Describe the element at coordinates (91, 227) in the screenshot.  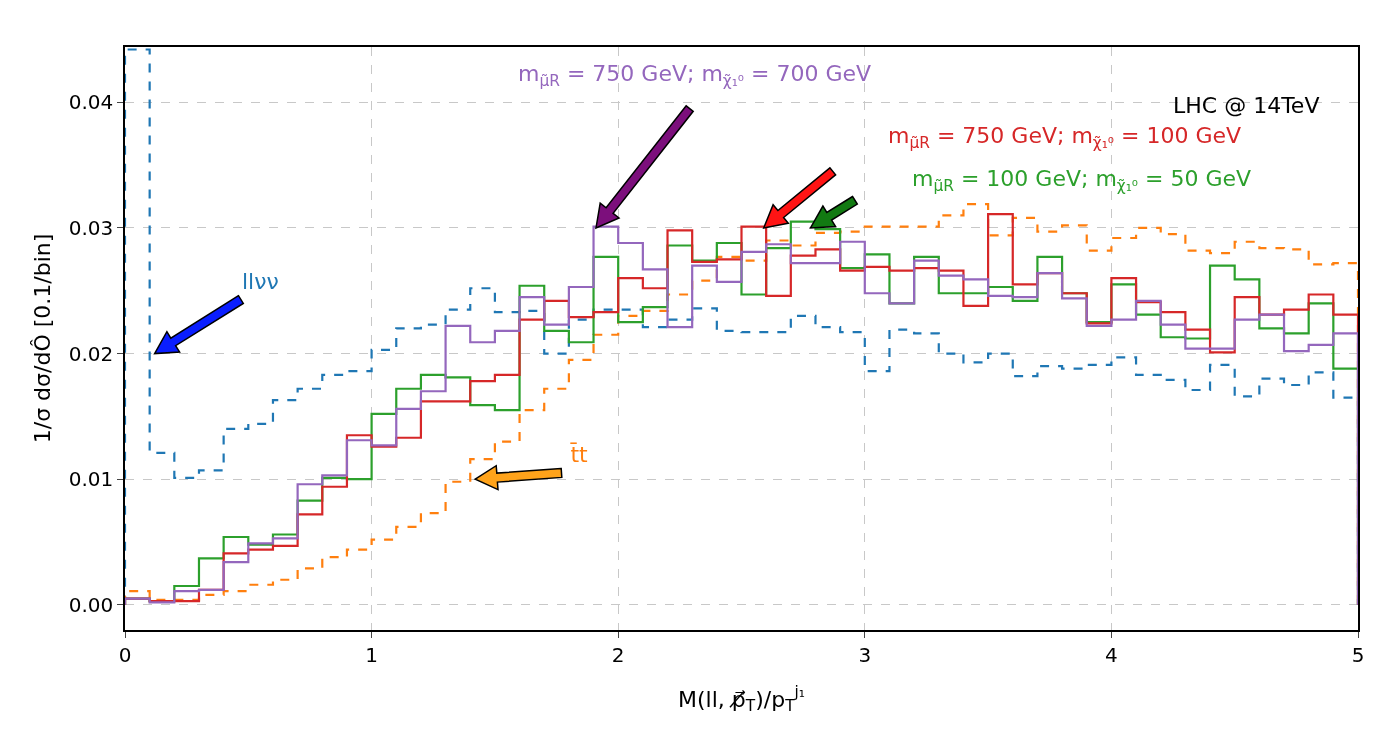
I see `y-tick-label: 0.03` at that location.